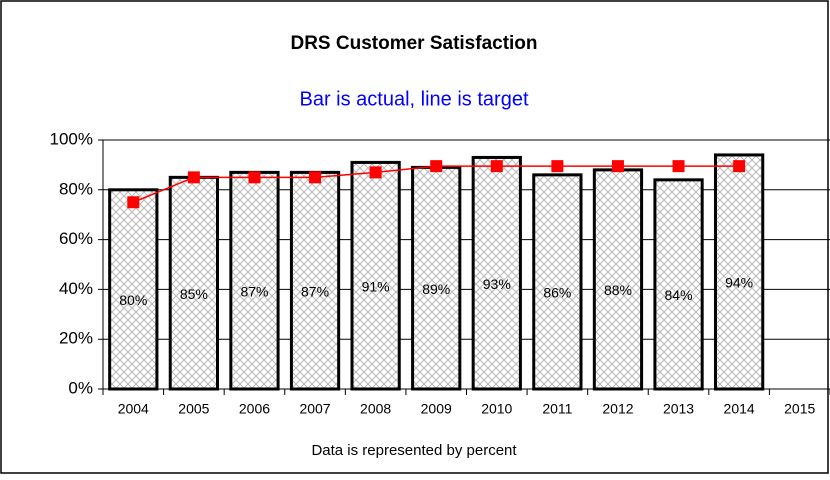  What do you see at coordinates (436, 409) in the screenshot?
I see `x-tick-label: 2009` at bounding box center [436, 409].